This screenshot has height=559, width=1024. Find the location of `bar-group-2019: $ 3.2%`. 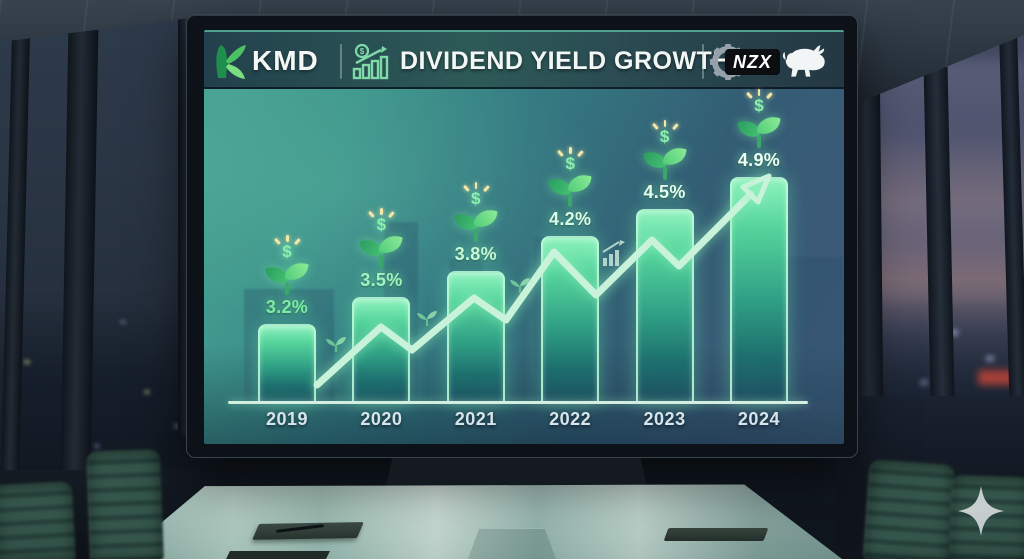

bar-group-2019: $ 3.2% is located at coordinates (287, 246).